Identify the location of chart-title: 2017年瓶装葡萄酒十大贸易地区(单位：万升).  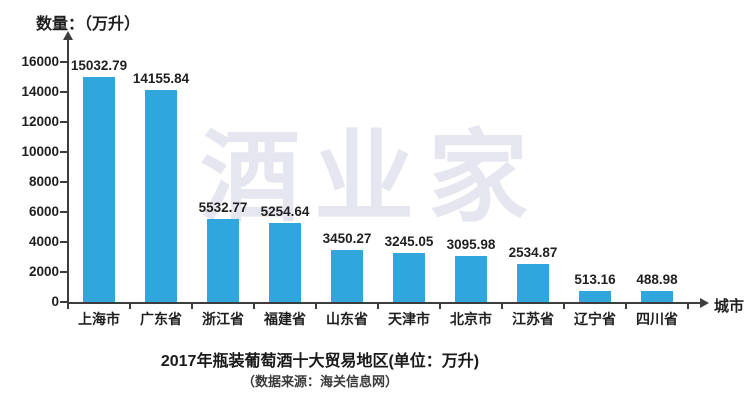
(320, 361).